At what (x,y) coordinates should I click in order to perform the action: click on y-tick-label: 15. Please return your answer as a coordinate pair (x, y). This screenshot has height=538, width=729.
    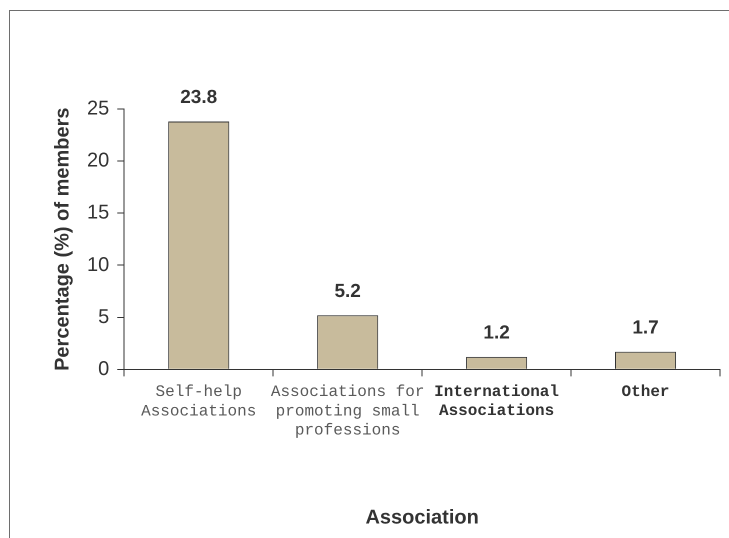
    Looking at the image, I should click on (98, 213).